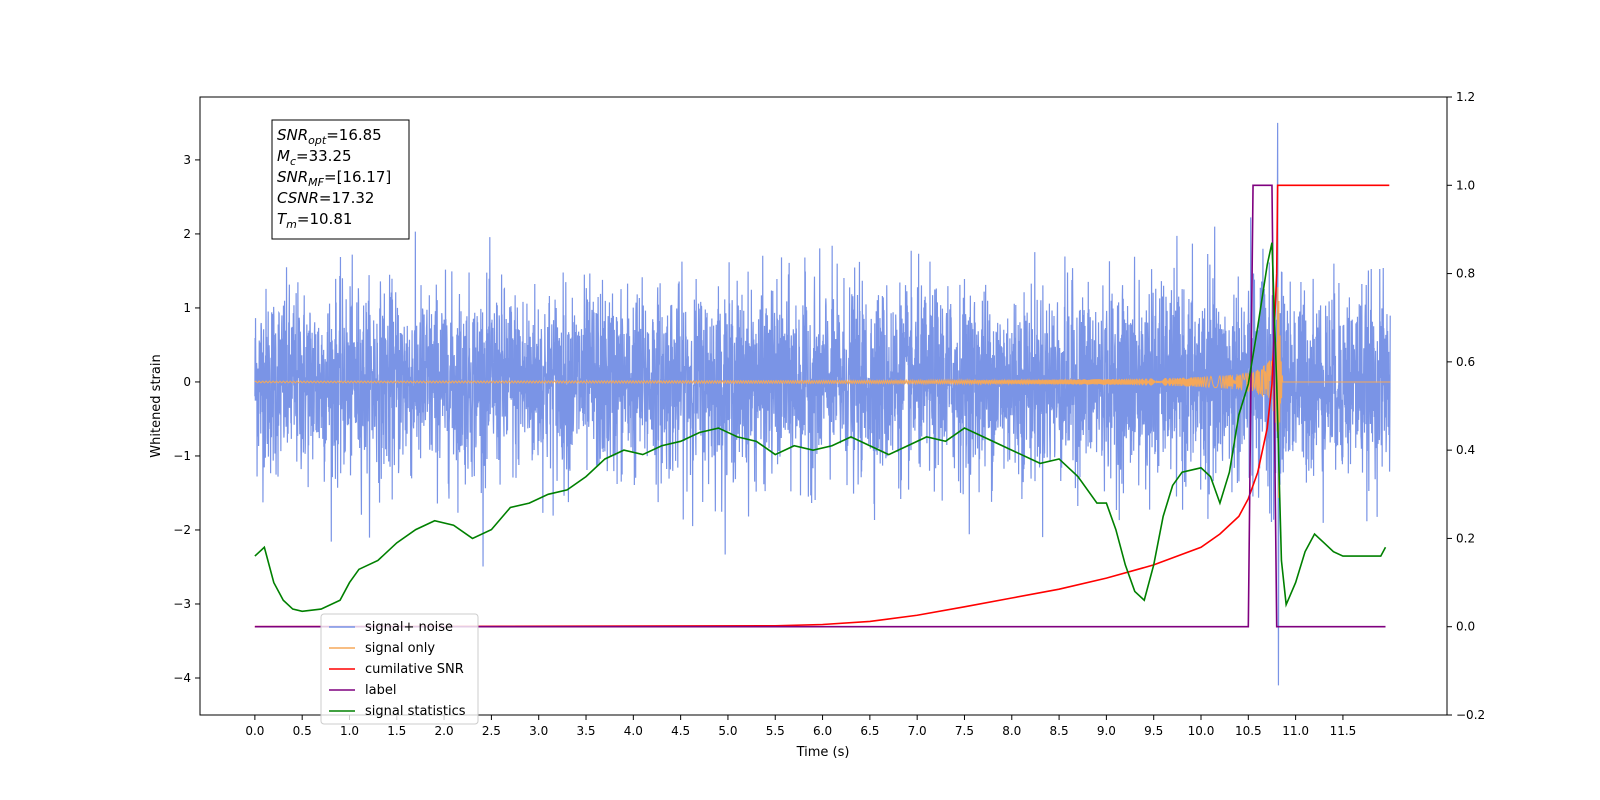 This screenshot has height=800, width=1600. I want to click on x-tick-label: 4.5, so click(680, 731).